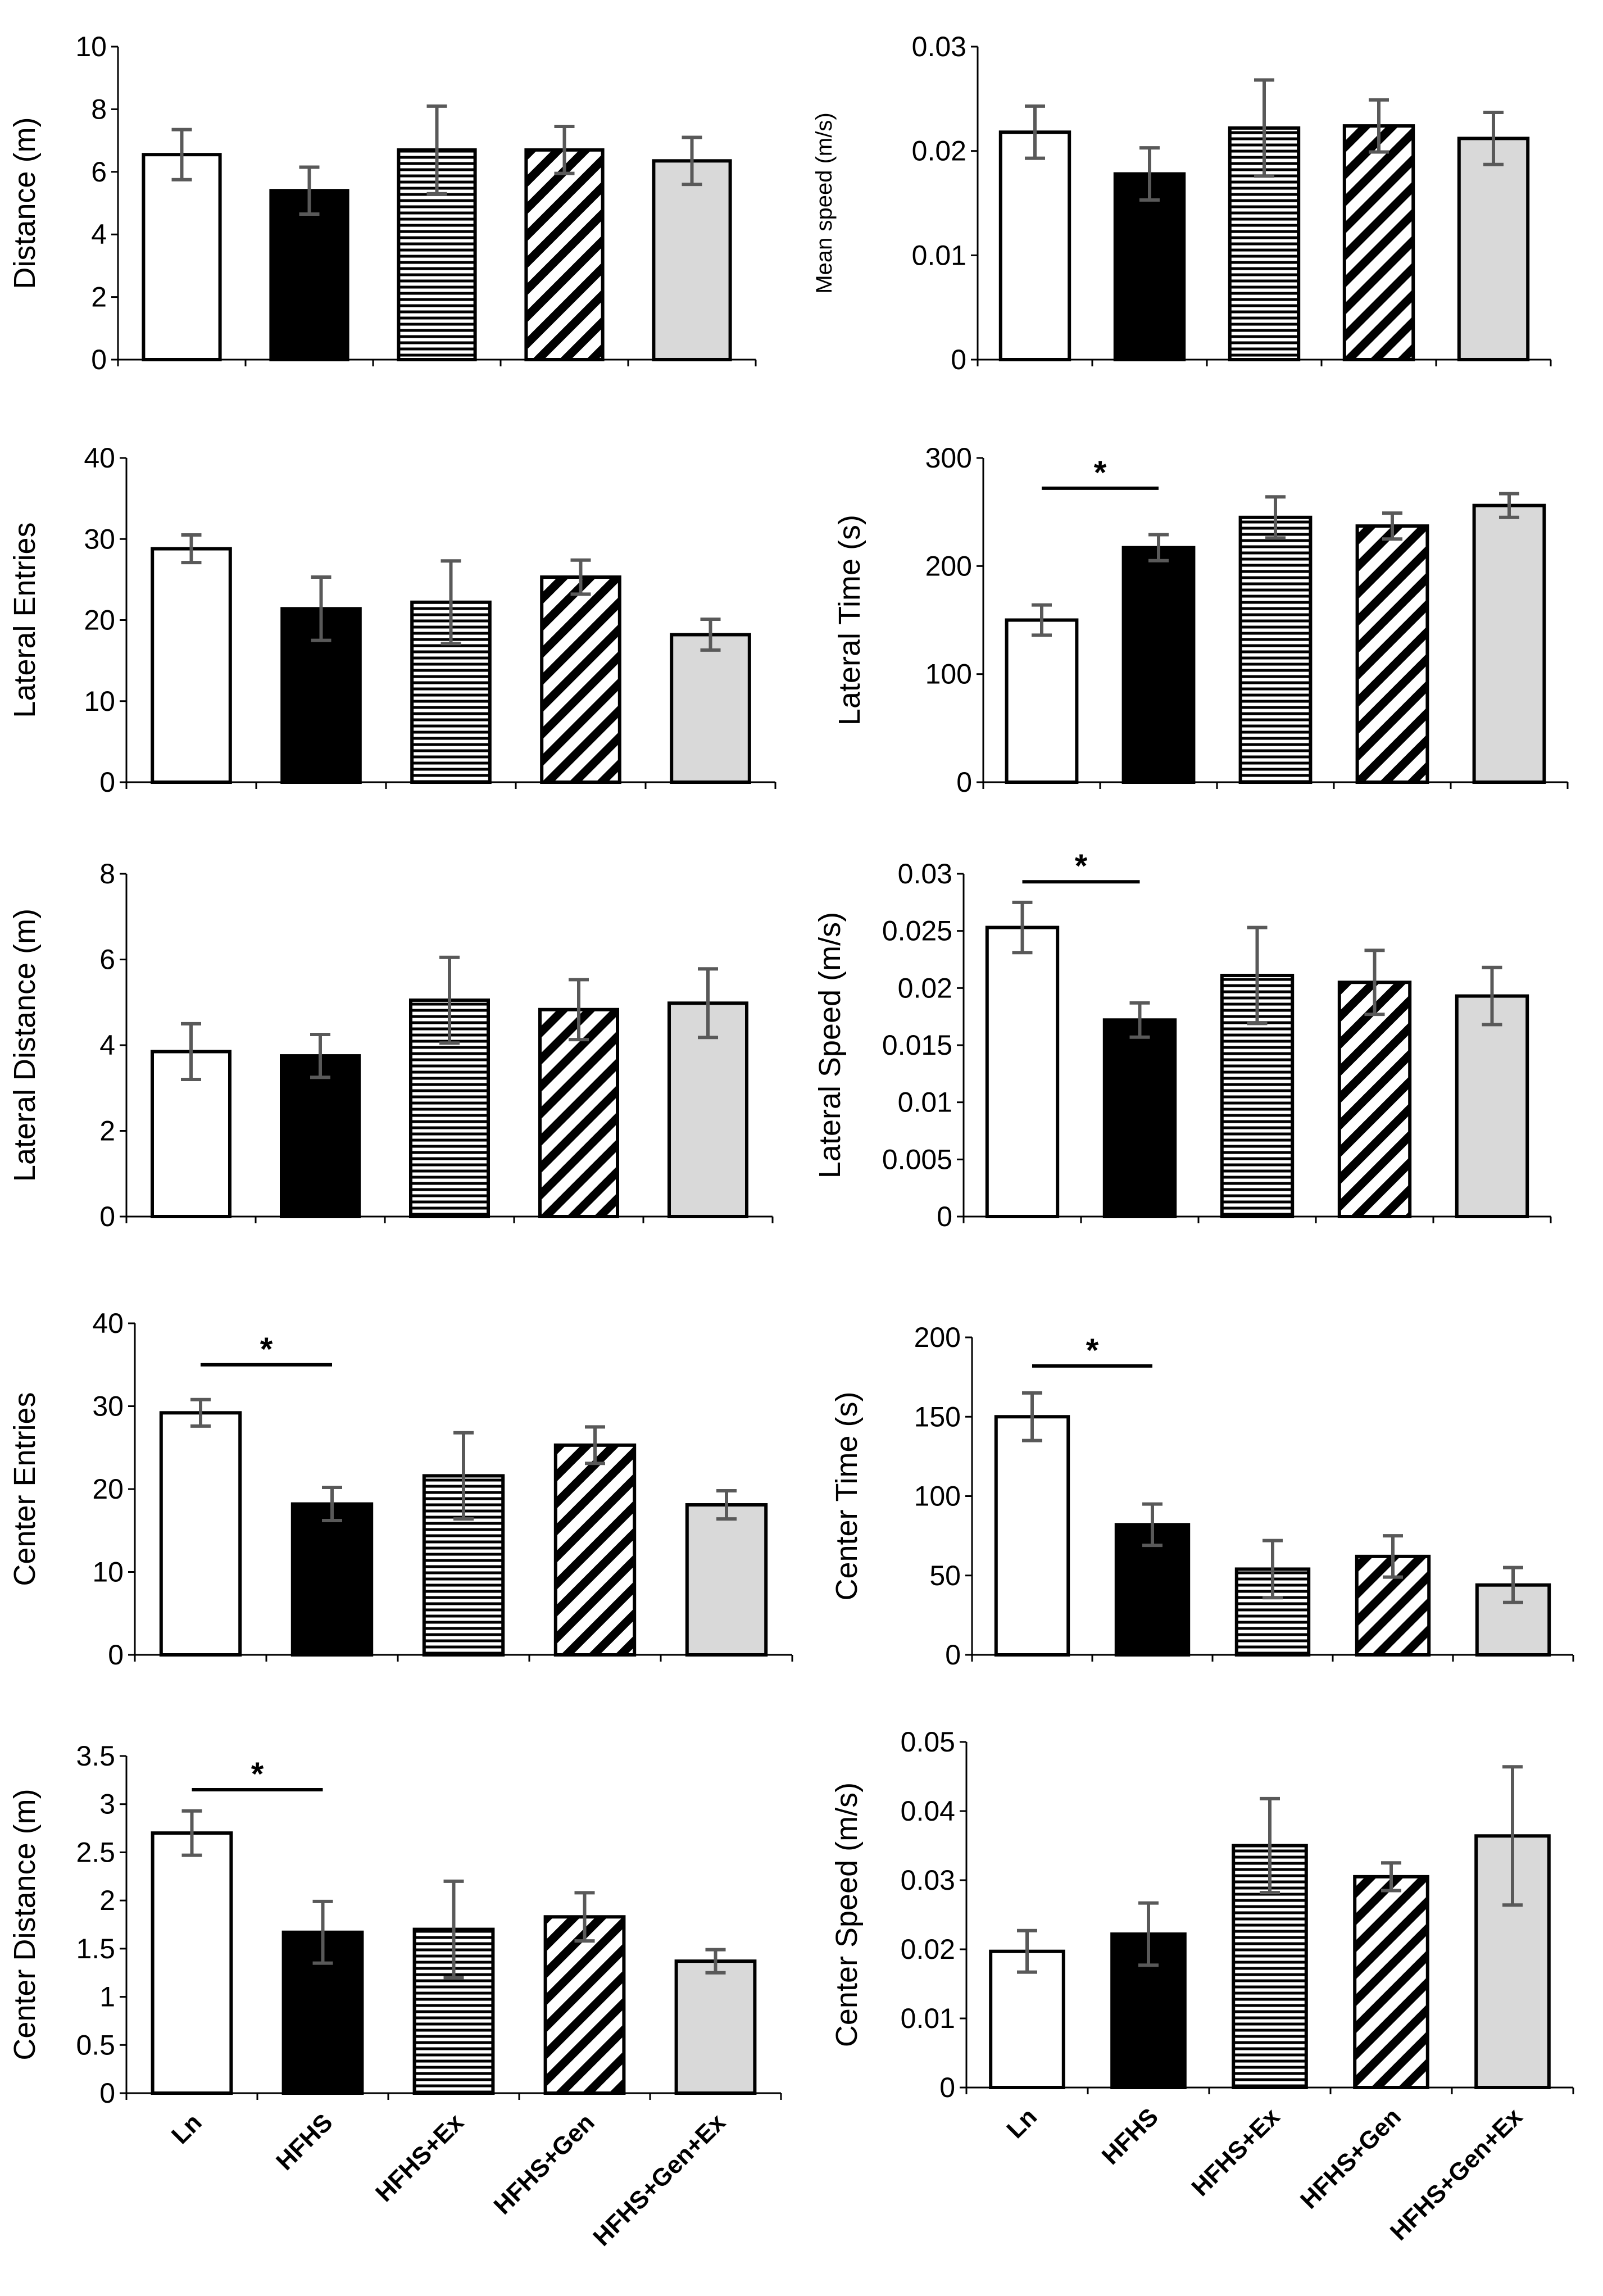  Describe the element at coordinates (1350, 2158) in the screenshot. I see `x-category-label: HFHS+Gen` at that location.